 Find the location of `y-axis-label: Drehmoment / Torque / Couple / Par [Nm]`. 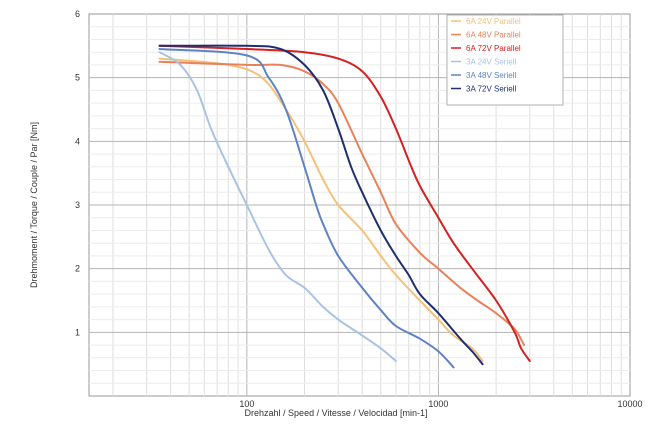

y-axis-label: Drehmoment / Torque / Couple / Par [Nm] is located at coordinates (34, 205).